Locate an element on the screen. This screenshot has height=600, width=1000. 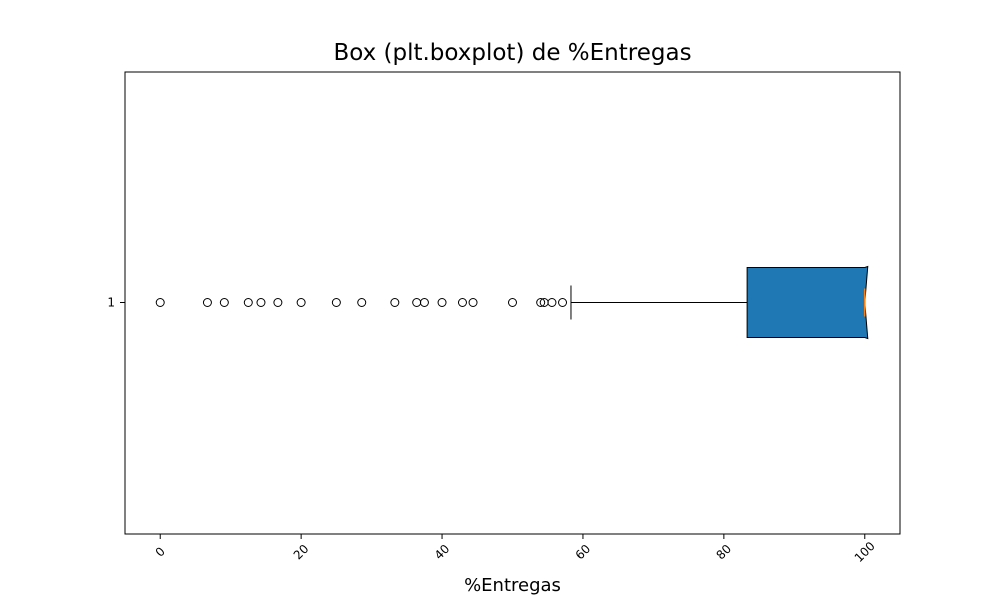
y-tick-label: 1 is located at coordinates (111, 303).